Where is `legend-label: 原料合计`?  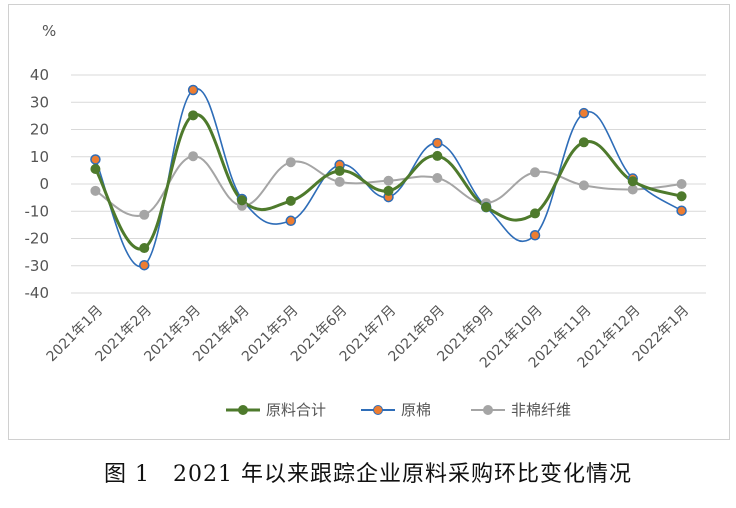 legend-label: 原料合计 is located at coordinates (296, 410).